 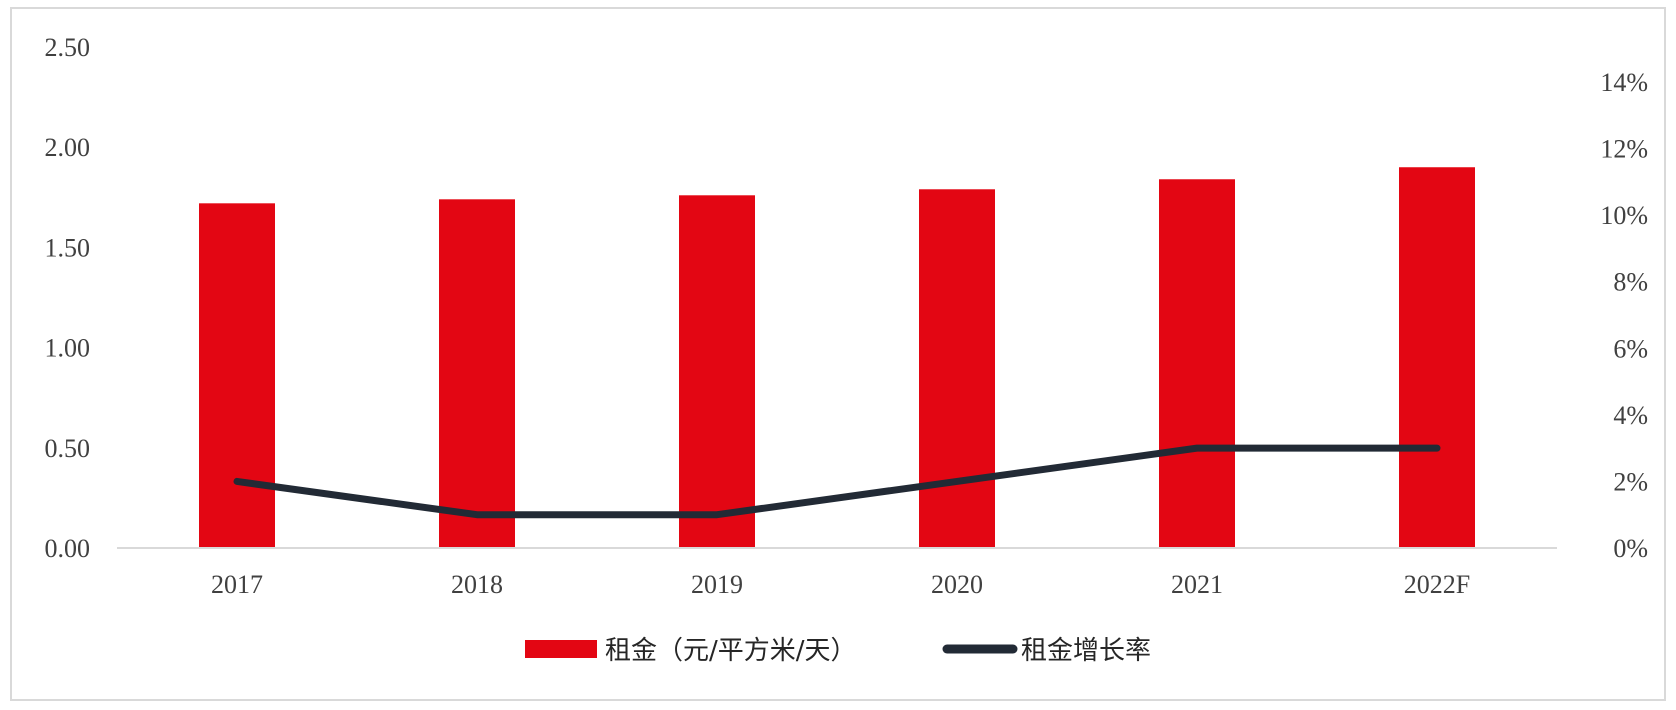 I want to click on legend: 租金（元/平方米/天） 租金增长率, so click(x=838, y=651).